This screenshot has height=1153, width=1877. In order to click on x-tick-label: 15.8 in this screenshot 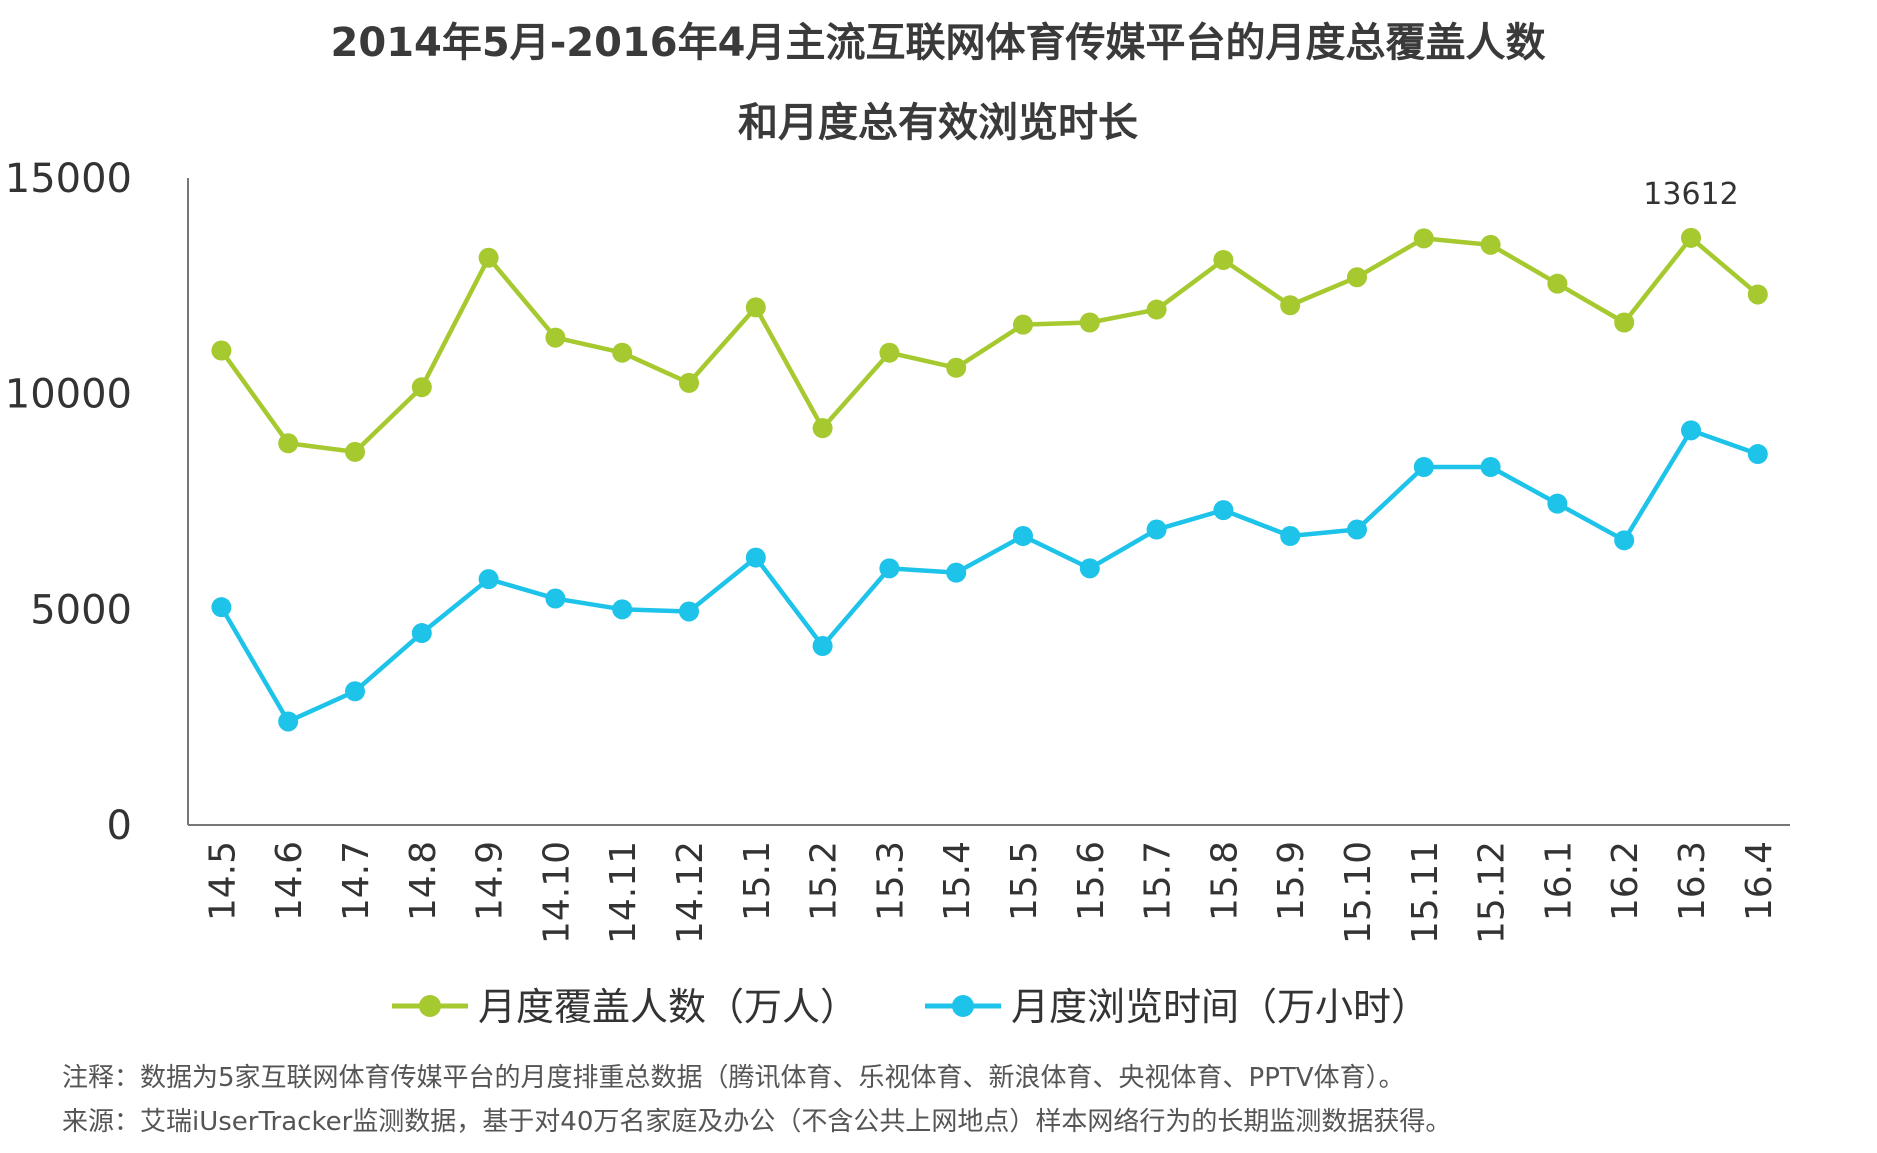, I will do `click(1224, 881)`.